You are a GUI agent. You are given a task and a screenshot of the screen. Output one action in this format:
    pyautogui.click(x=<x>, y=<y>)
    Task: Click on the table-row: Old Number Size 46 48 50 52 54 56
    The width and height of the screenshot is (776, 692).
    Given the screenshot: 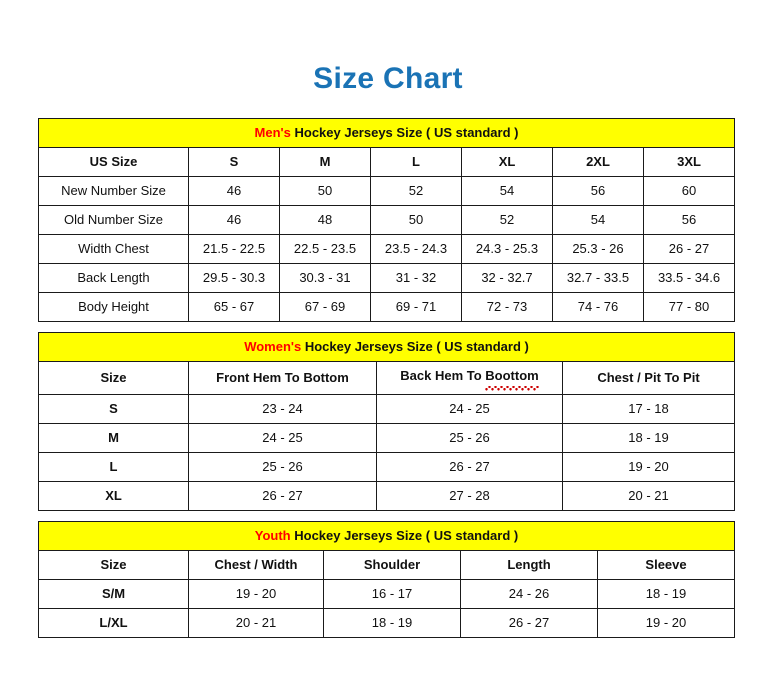 What is the action you would take?
    pyautogui.click(x=387, y=220)
    